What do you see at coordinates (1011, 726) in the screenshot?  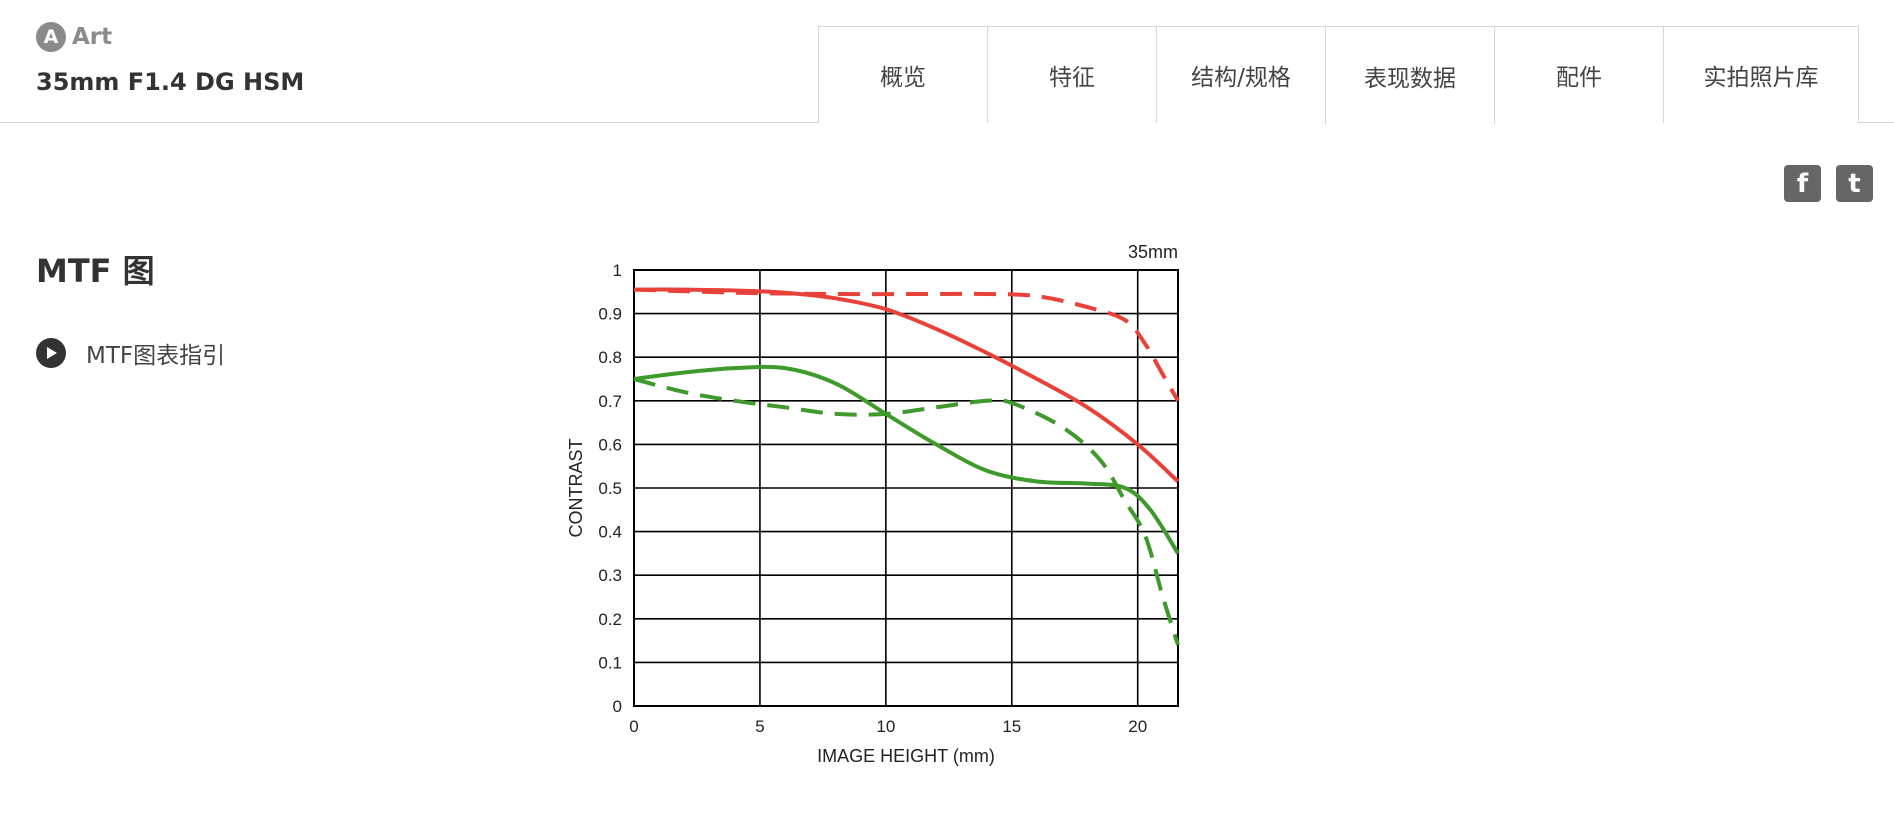 I see `x-tick-label: 15` at bounding box center [1011, 726].